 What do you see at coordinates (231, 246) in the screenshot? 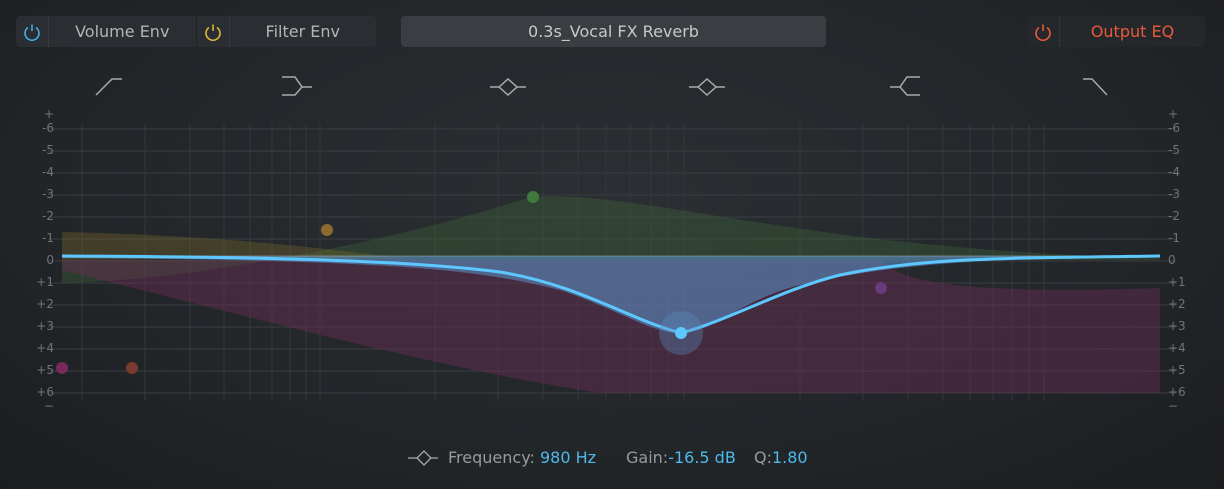
I see `band-2-area` at bounding box center [231, 246].